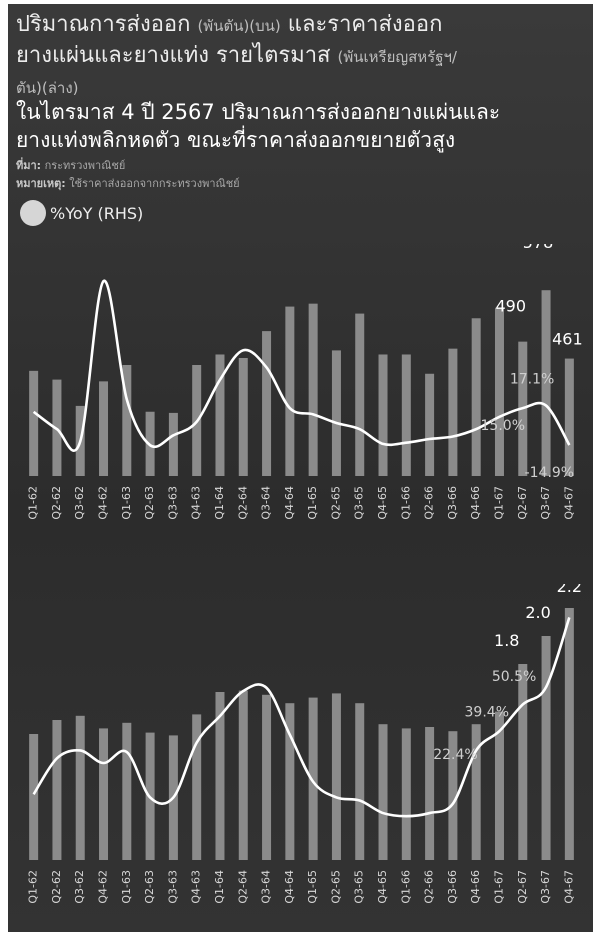  Describe the element at coordinates (33, 887) in the screenshot. I see `x-tick-label: Q1-62` at that location.